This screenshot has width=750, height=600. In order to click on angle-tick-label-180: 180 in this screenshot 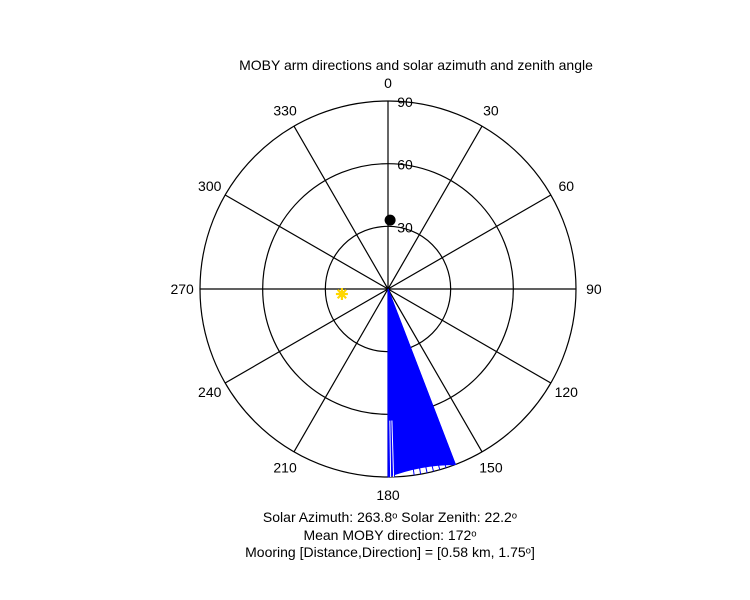, I will do `click(388, 495)`.